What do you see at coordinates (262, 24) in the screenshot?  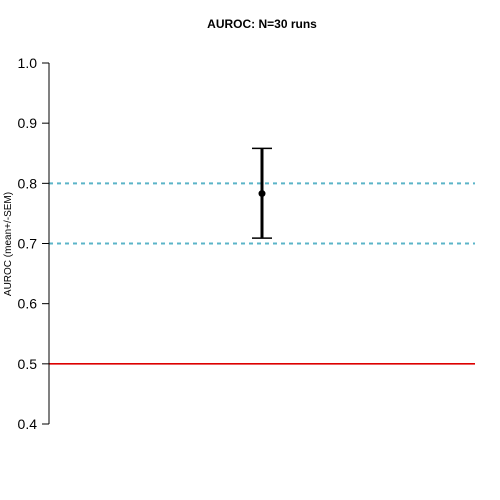 I see `chart-title: AUROC: N=30 runs` at bounding box center [262, 24].